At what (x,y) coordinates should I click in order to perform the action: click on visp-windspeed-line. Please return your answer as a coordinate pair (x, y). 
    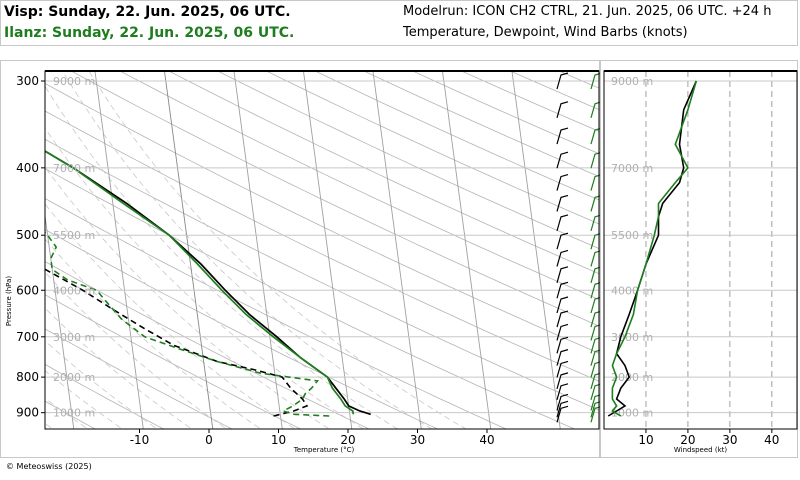
    Looking at the image, I should click on (652, 248).